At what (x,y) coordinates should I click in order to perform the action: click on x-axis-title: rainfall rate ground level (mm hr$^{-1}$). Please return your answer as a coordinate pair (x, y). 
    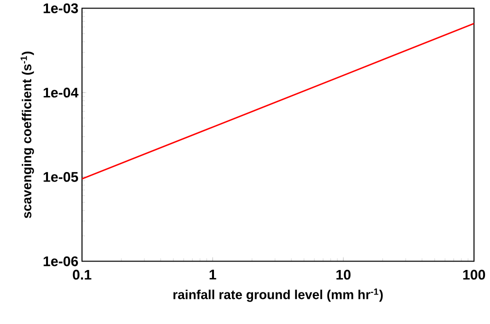
    Looking at the image, I should click on (278, 295).